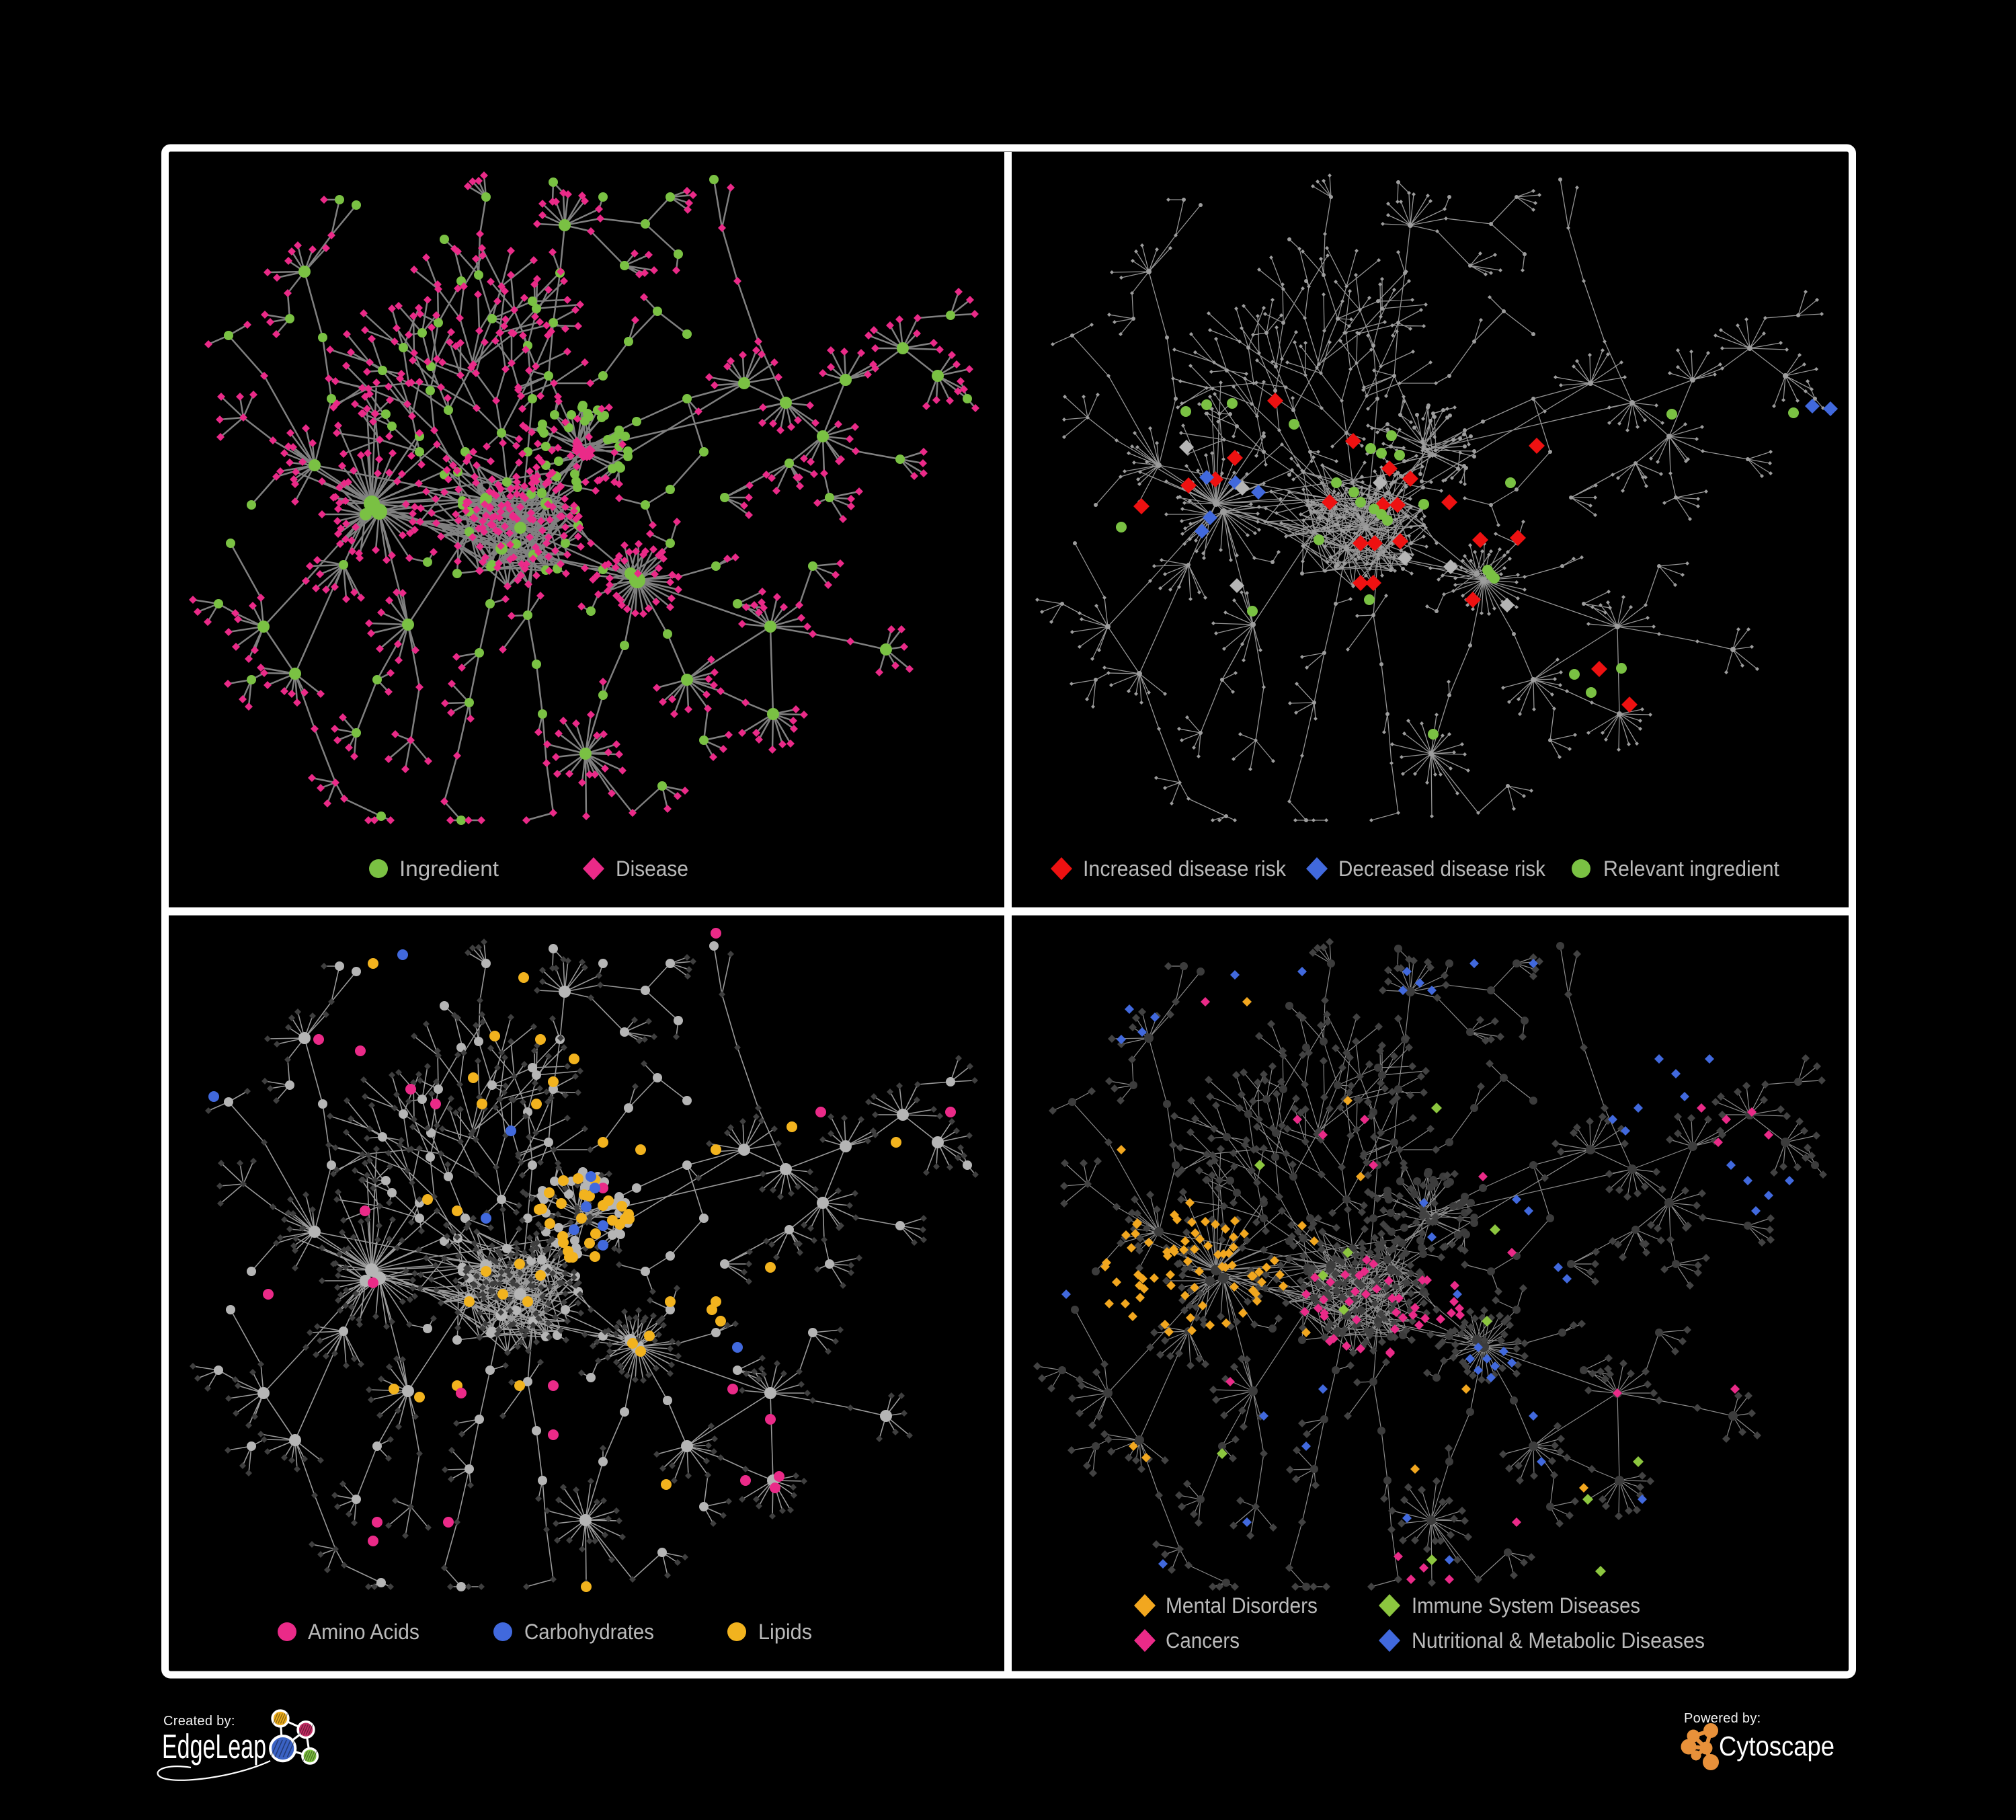 The width and height of the screenshot is (2016, 1820). I want to click on svg-text: Decreased disease risk, so click(1442, 869).